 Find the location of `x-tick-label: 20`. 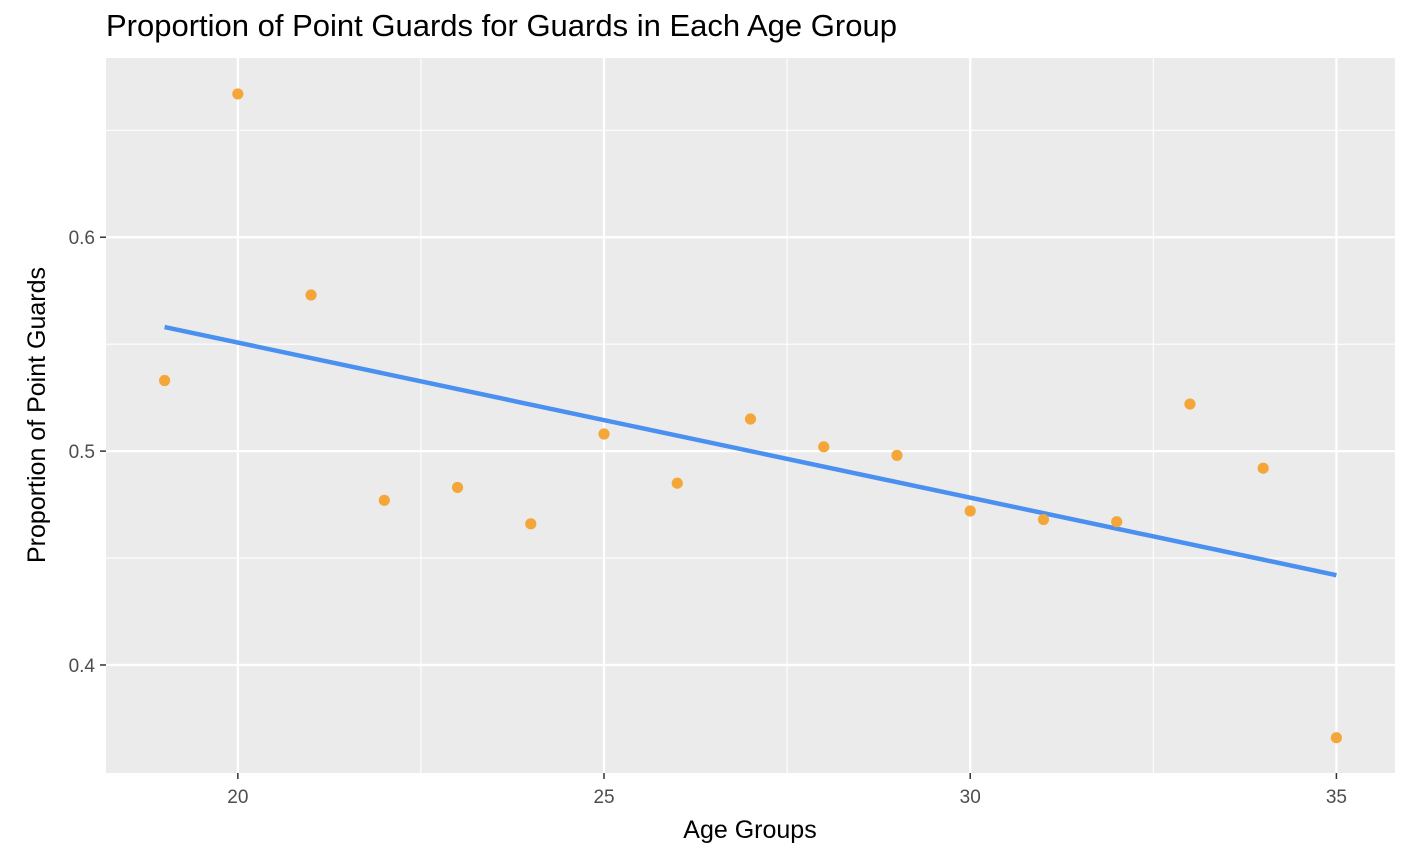

x-tick-label: 20 is located at coordinates (237, 797).